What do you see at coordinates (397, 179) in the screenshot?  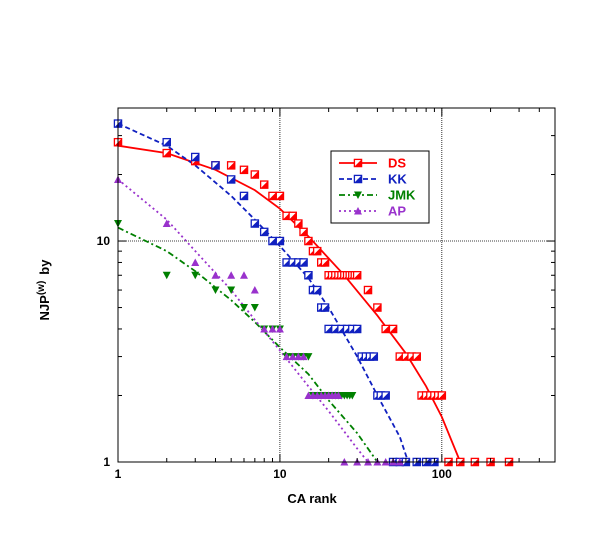 I see `legend-label-kk: KK` at bounding box center [397, 179].